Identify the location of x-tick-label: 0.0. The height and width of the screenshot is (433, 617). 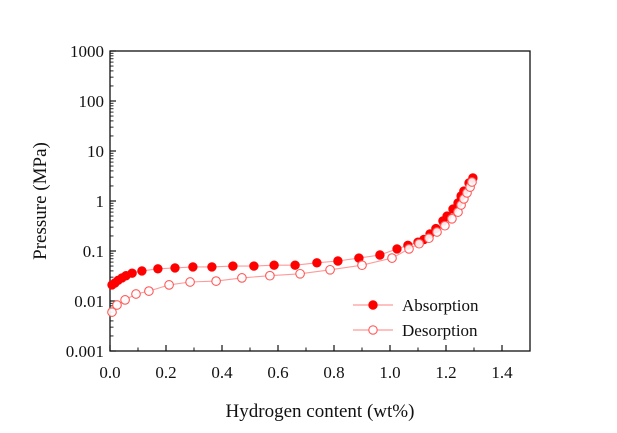
(109, 372).